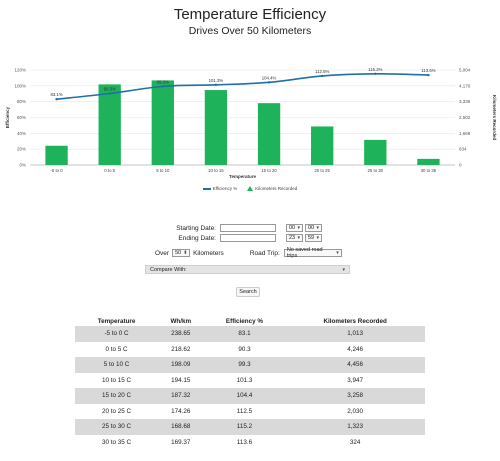 The height and width of the screenshot is (461, 500). Describe the element at coordinates (465, 85) in the screenshot. I see `right-tick-label: 4,170` at that location.